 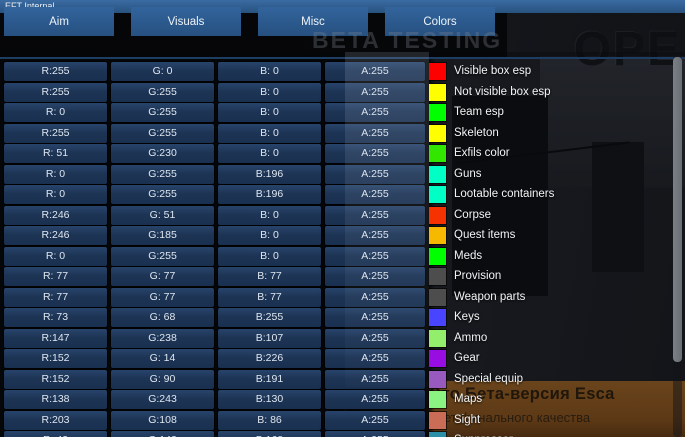 What do you see at coordinates (162, 434) in the screenshot?
I see `g-field: G:143` at bounding box center [162, 434].